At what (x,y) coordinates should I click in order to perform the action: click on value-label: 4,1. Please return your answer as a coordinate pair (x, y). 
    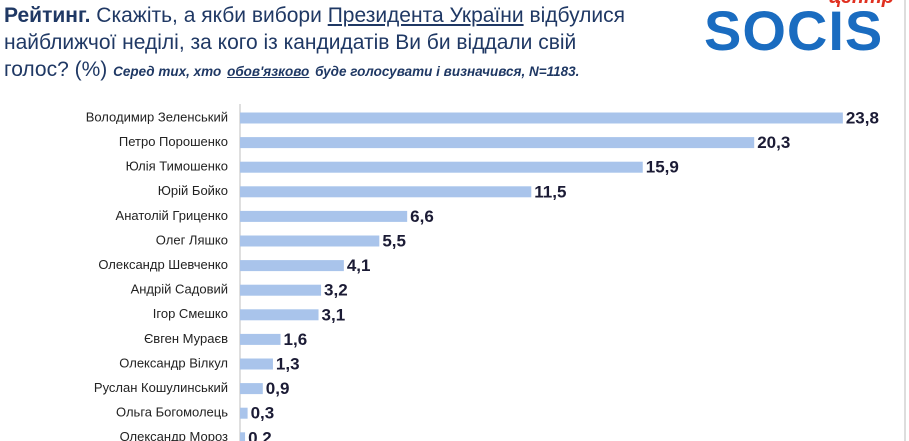
    Looking at the image, I should click on (359, 265).